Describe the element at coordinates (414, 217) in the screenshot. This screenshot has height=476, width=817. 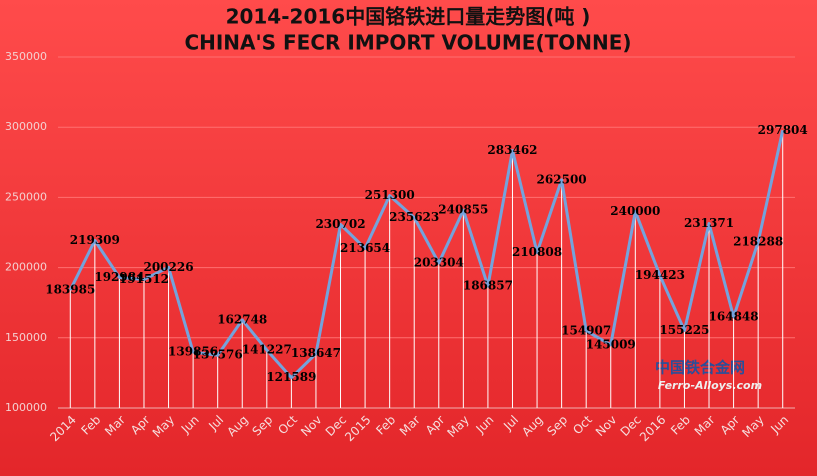
I see `data-label: 235623` at that location.